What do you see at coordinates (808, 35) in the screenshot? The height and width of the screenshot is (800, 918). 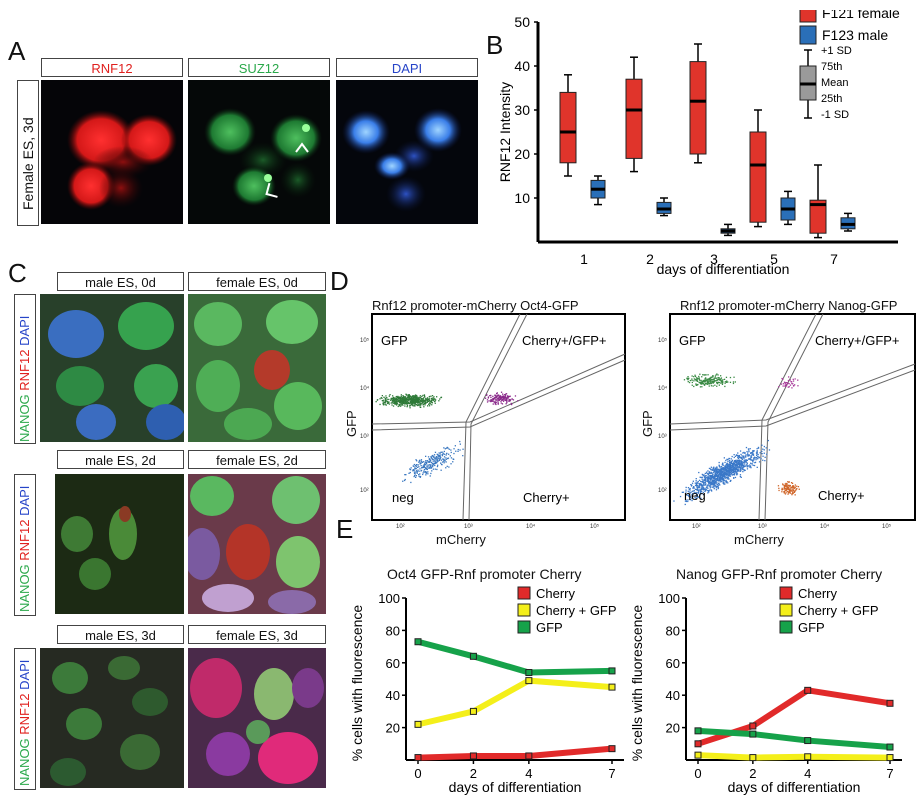 I see `legend-swatch-male` at bounding box center [808, 35].